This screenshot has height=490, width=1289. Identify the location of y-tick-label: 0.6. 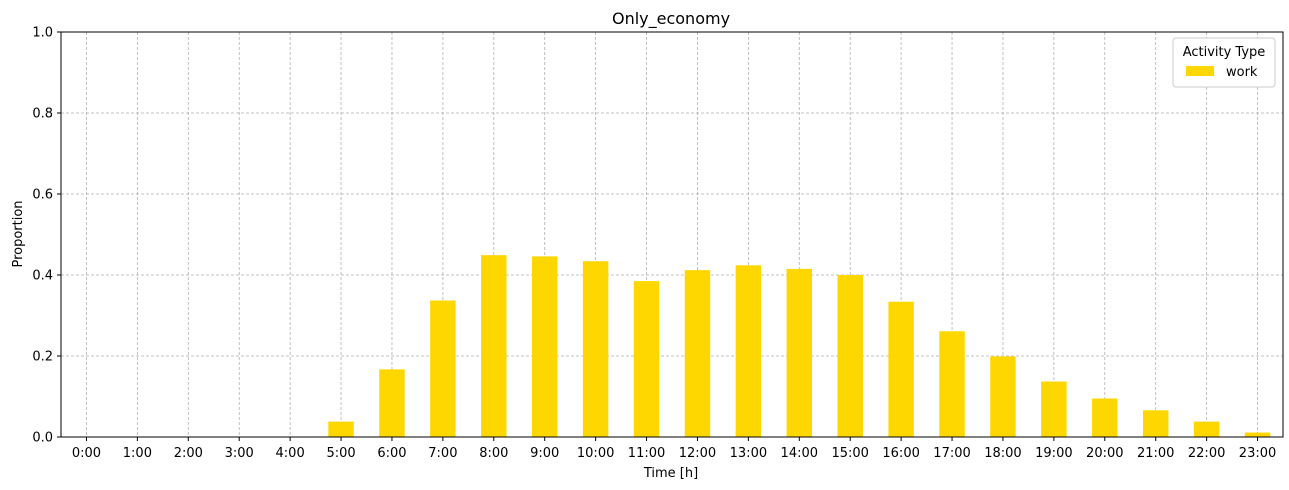
(42, 195).